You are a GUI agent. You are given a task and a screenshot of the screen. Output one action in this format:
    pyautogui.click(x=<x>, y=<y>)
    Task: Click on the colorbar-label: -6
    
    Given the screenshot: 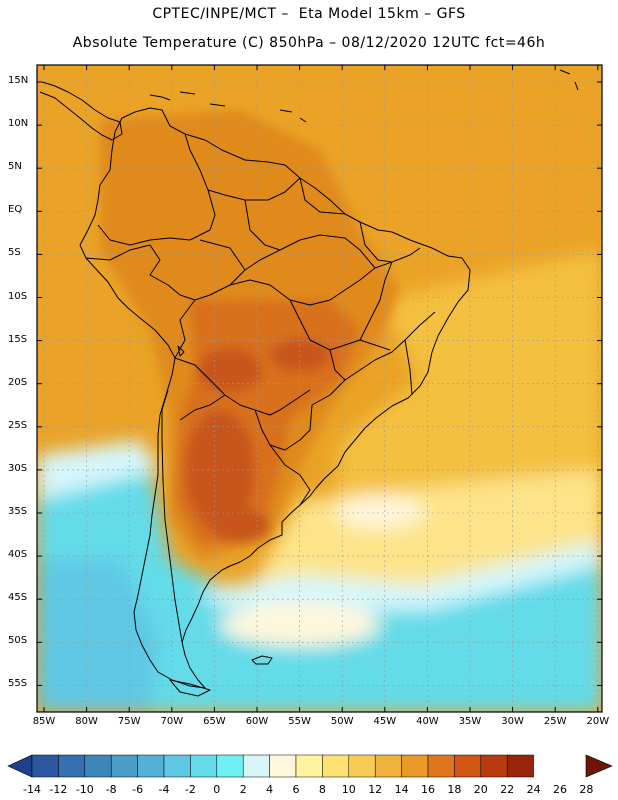 What is the action you would take?
    pyautogui.click(x=138, y=789)
    